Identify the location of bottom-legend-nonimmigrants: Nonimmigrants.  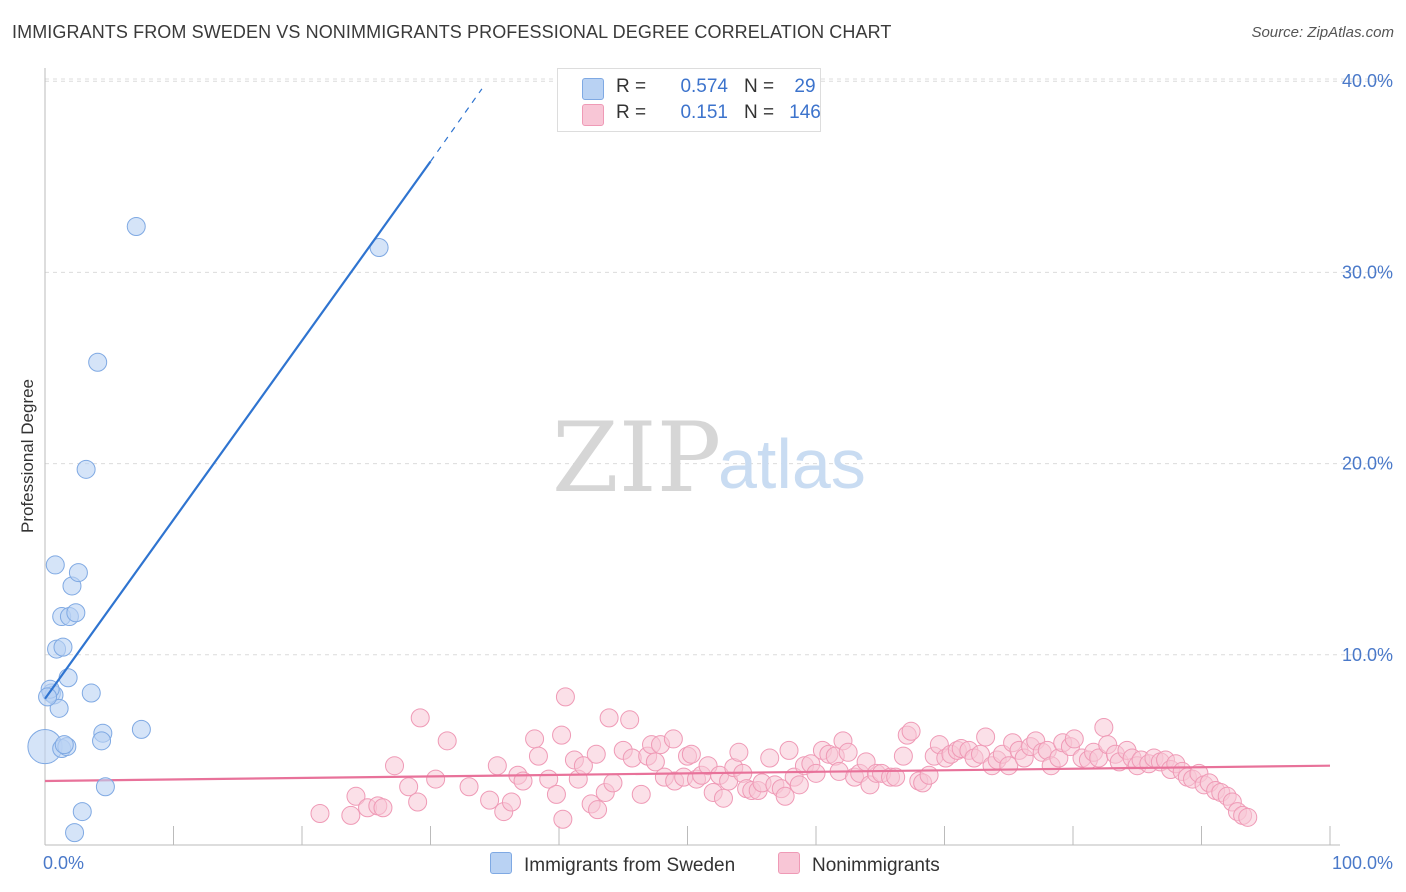
(859, 865).